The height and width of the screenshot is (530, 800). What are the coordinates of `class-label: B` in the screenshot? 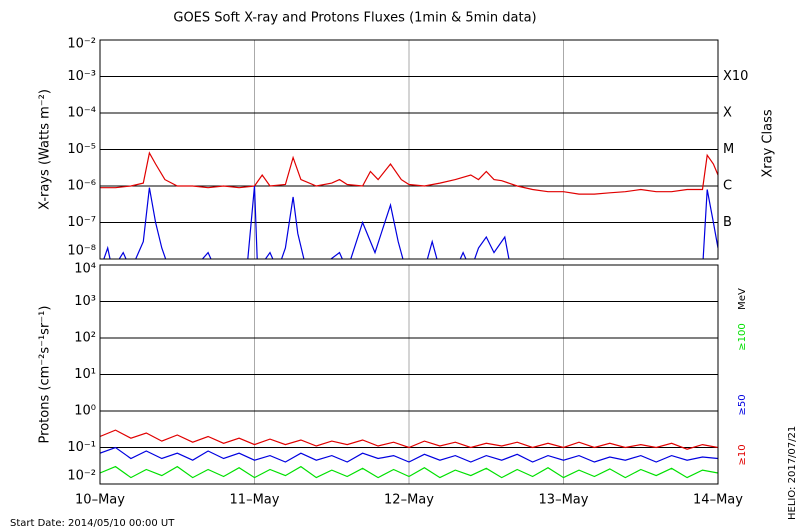 It's located at (727, 222).